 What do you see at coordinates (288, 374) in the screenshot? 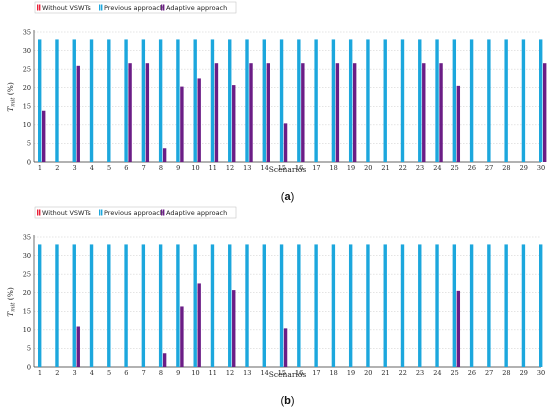
I see `x-axis-label: Scenarios` at bounding box center [288, 374].